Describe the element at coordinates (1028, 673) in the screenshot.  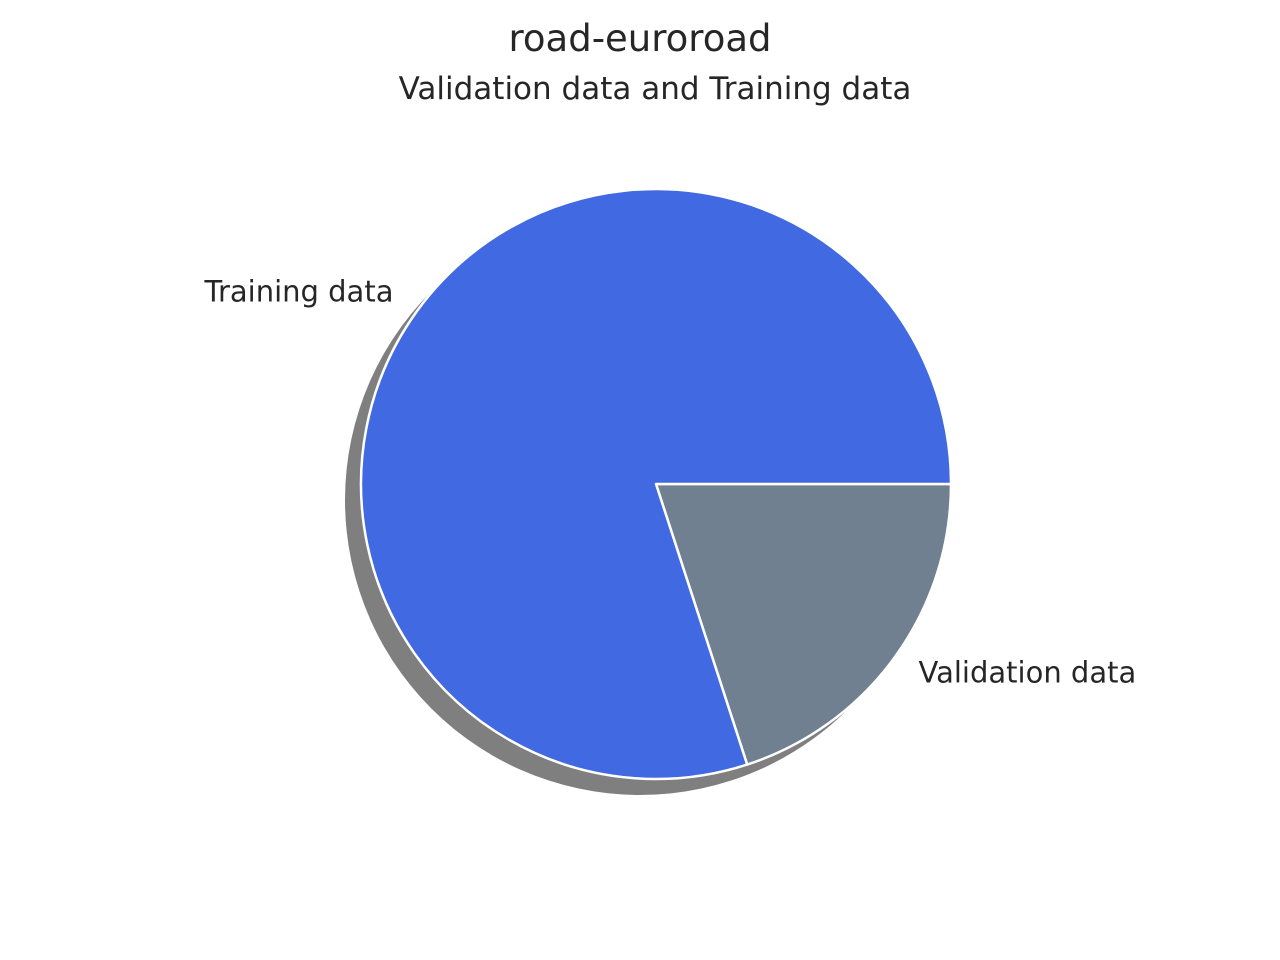
I see `pie-label-validation-data: Validation data` at that location.